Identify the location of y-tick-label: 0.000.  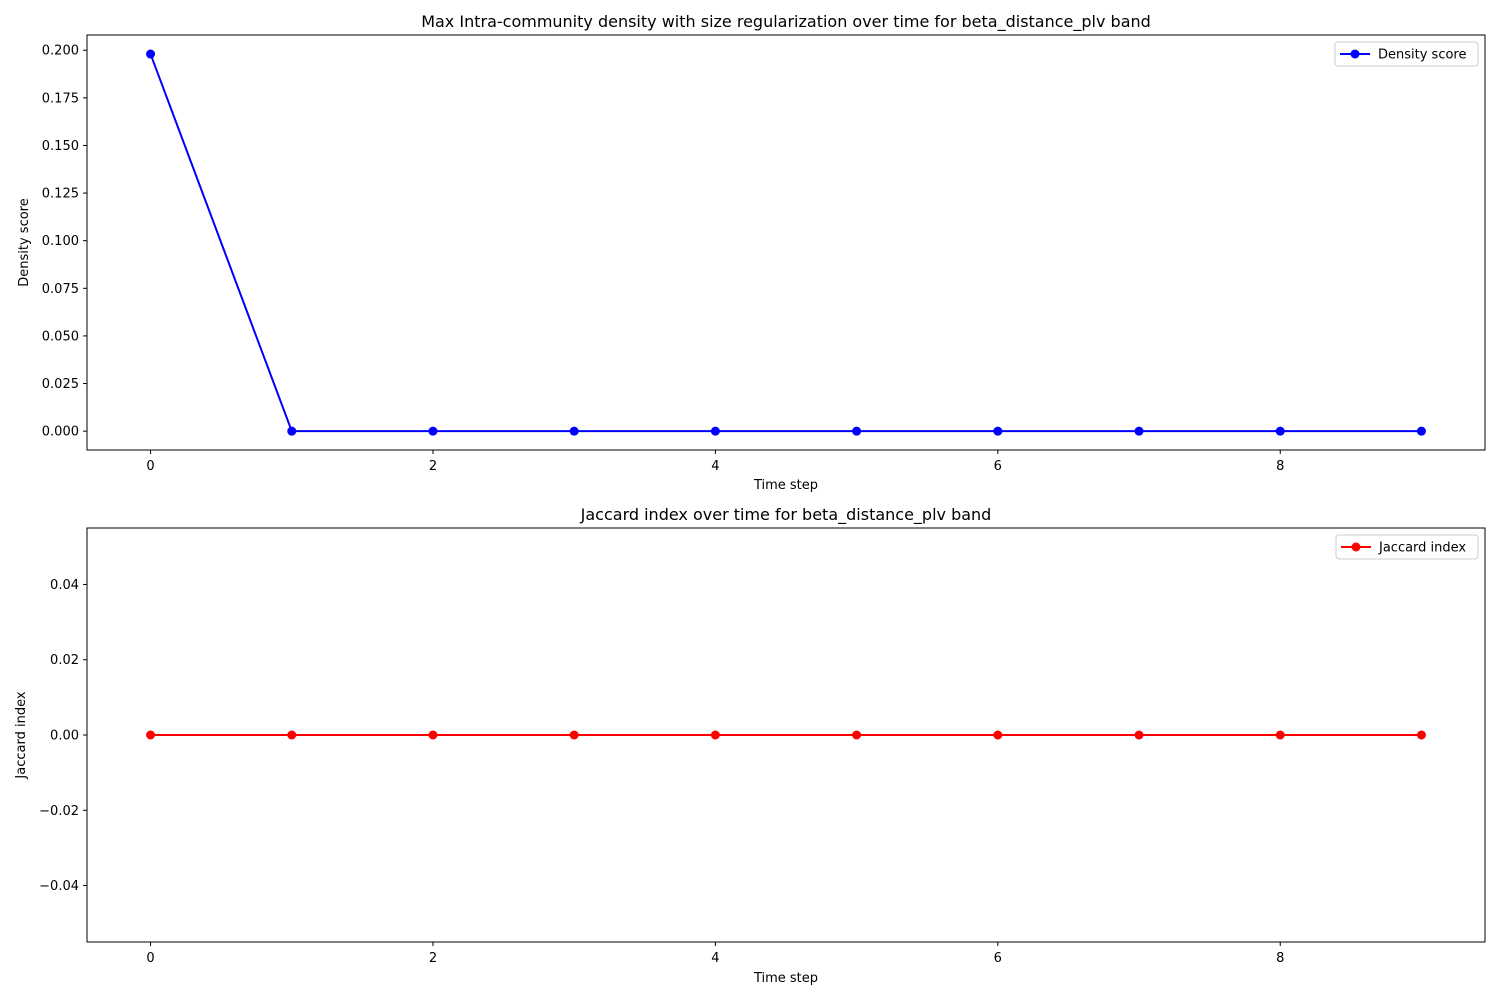
(60, 432).